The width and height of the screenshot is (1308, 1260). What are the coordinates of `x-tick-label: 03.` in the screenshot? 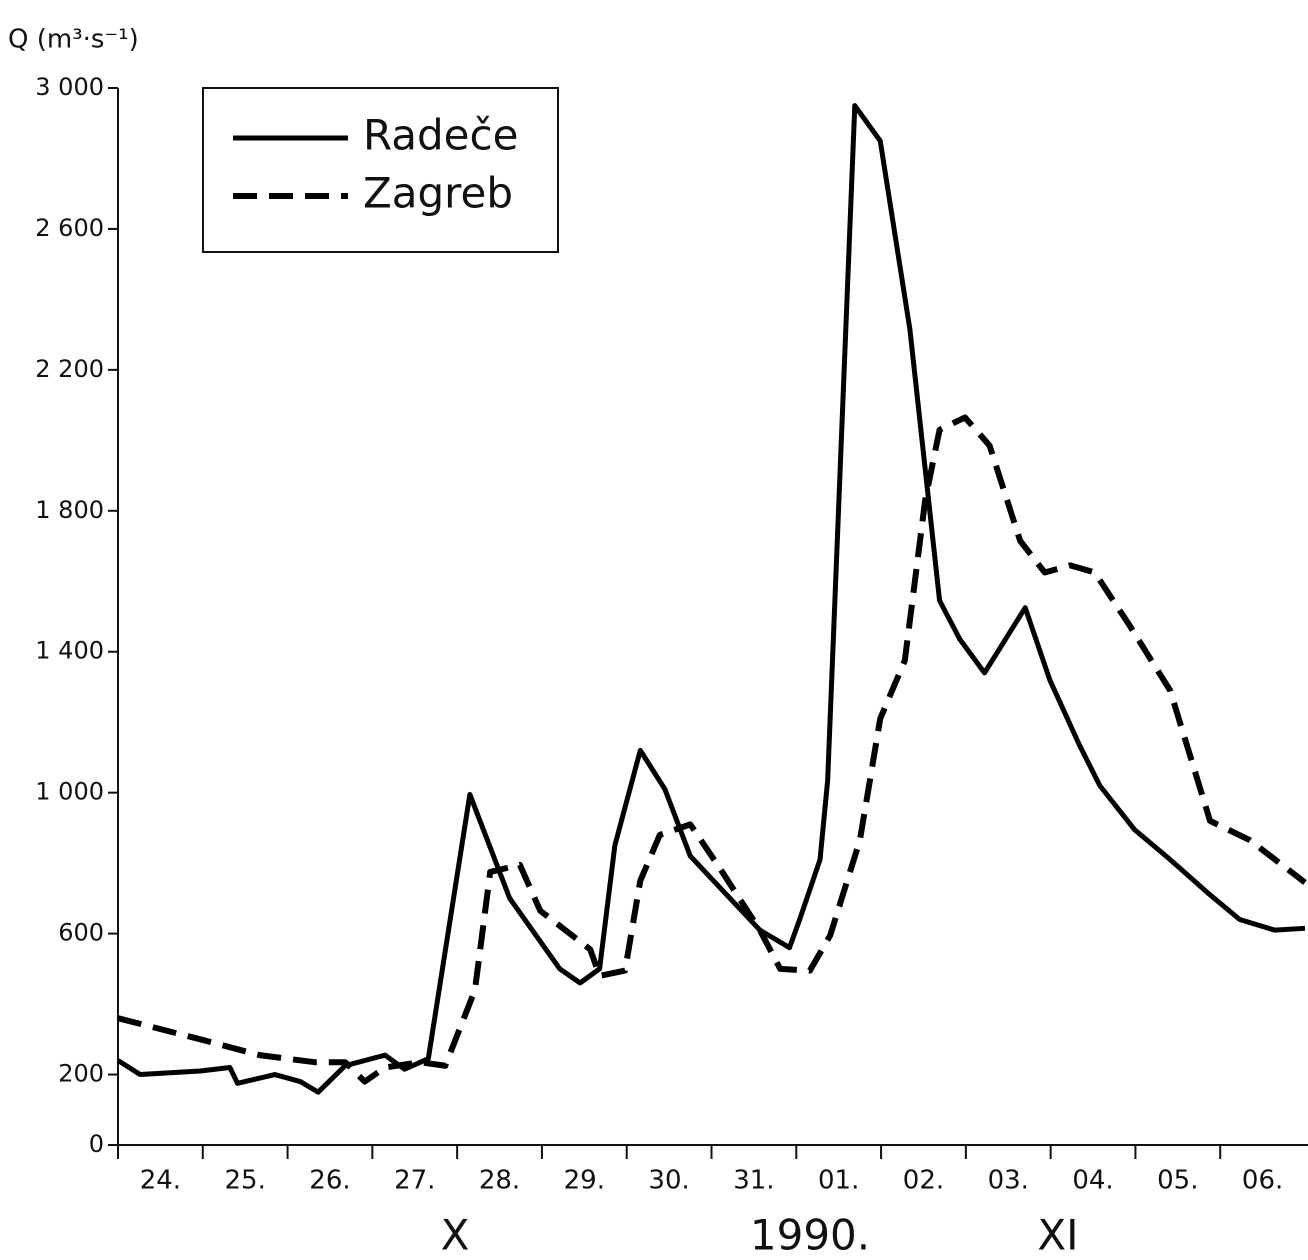 It's located at (1008, 1181).